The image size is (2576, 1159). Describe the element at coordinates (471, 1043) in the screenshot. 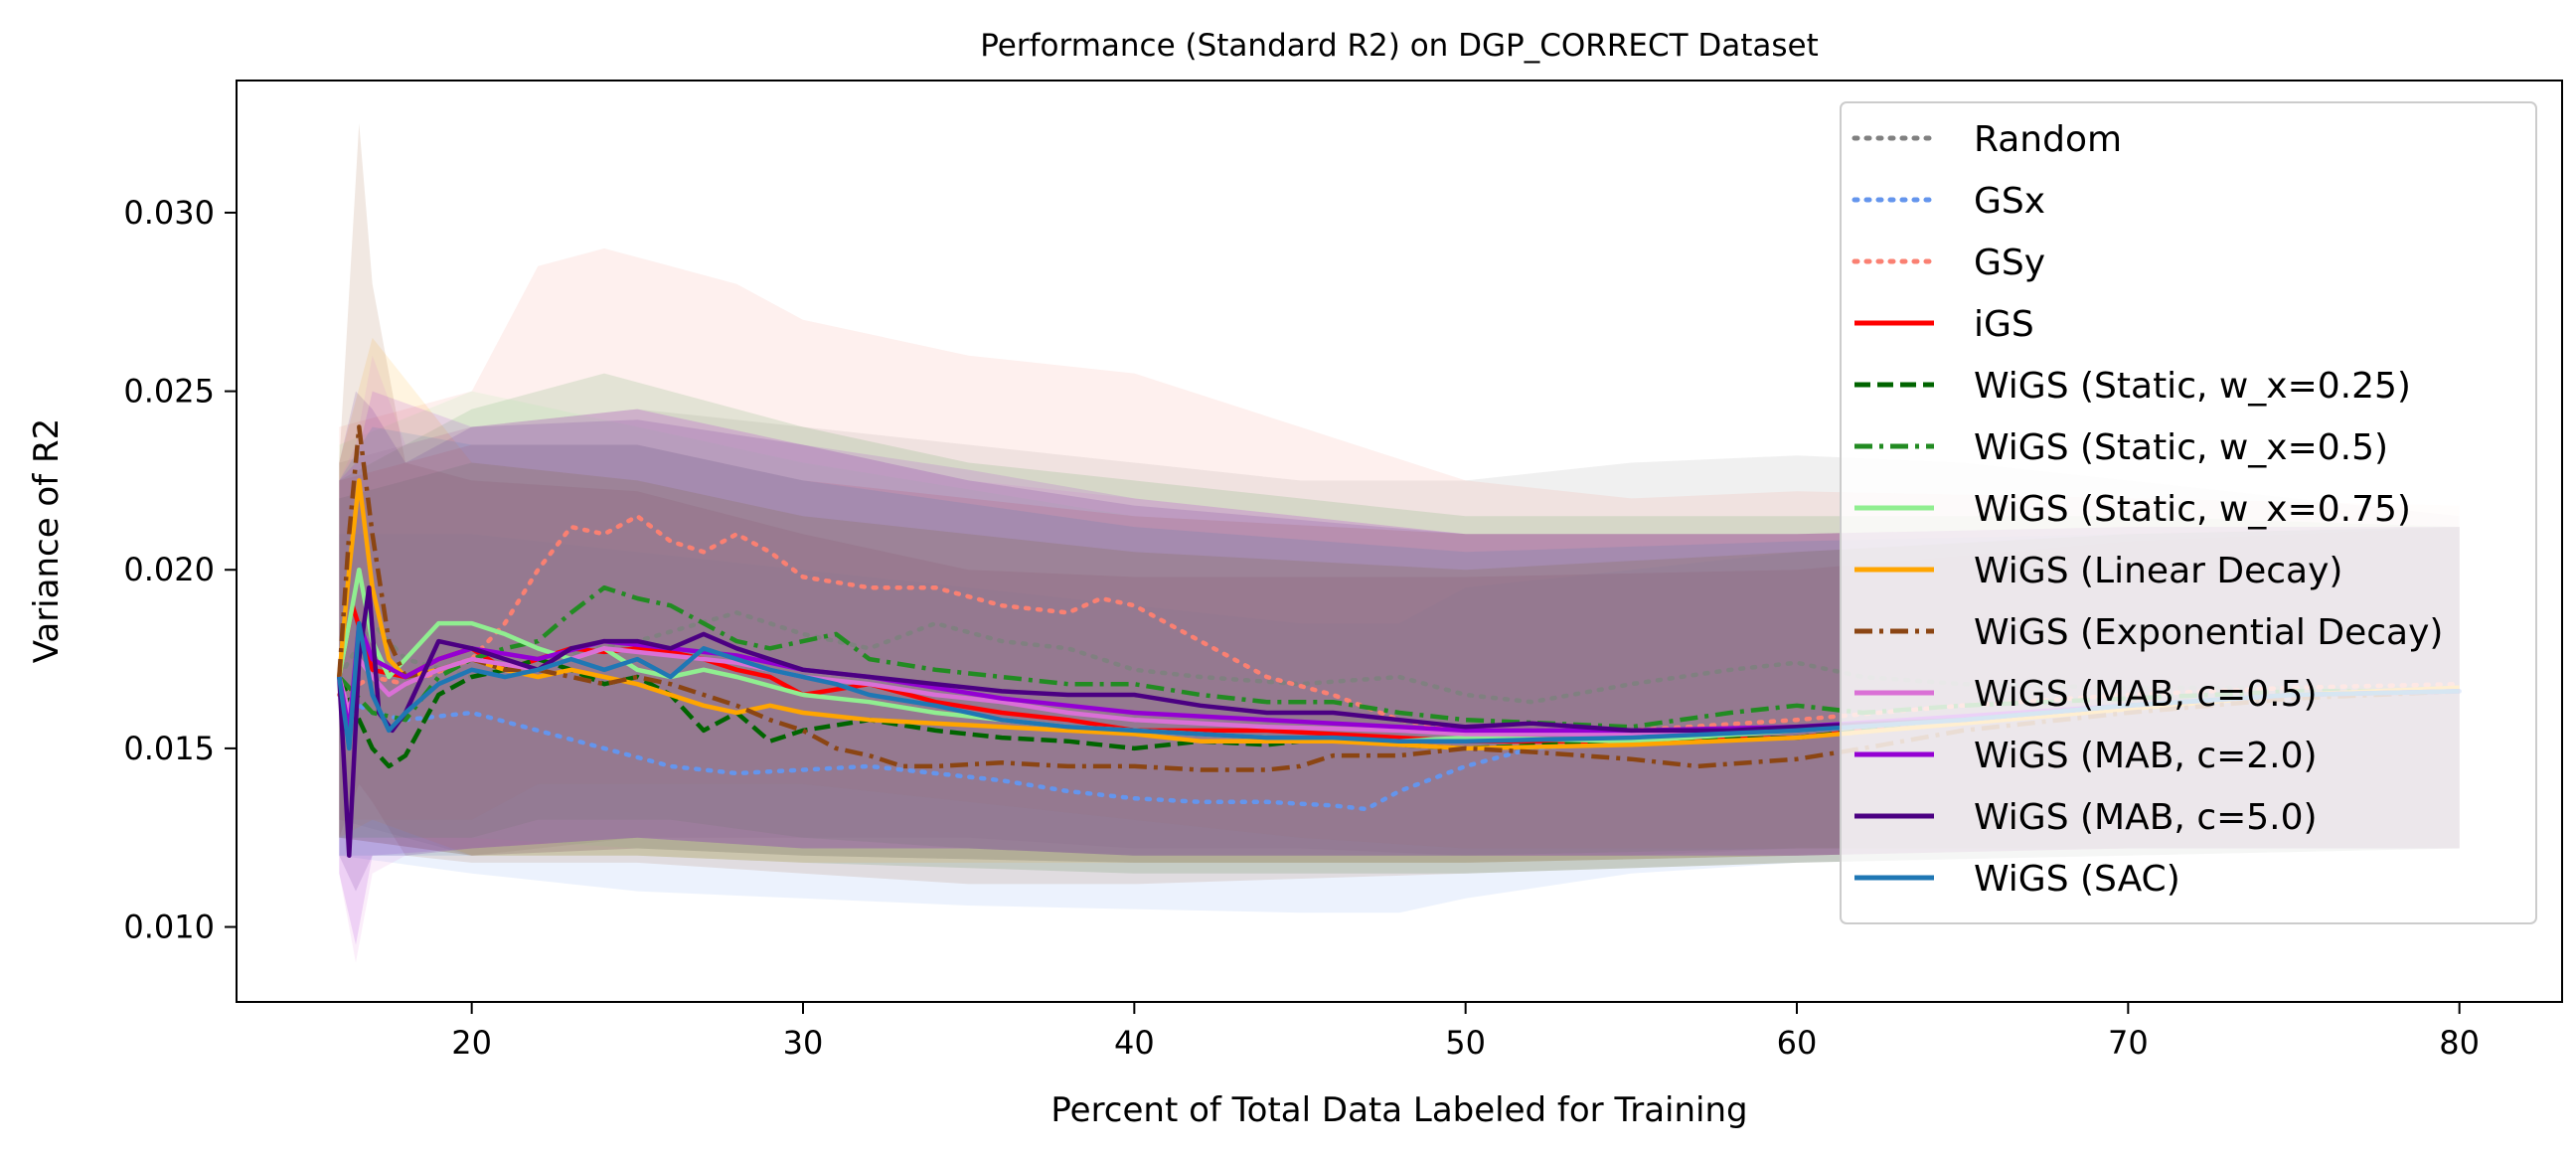

I see `x-tick-label: 20` at that location.